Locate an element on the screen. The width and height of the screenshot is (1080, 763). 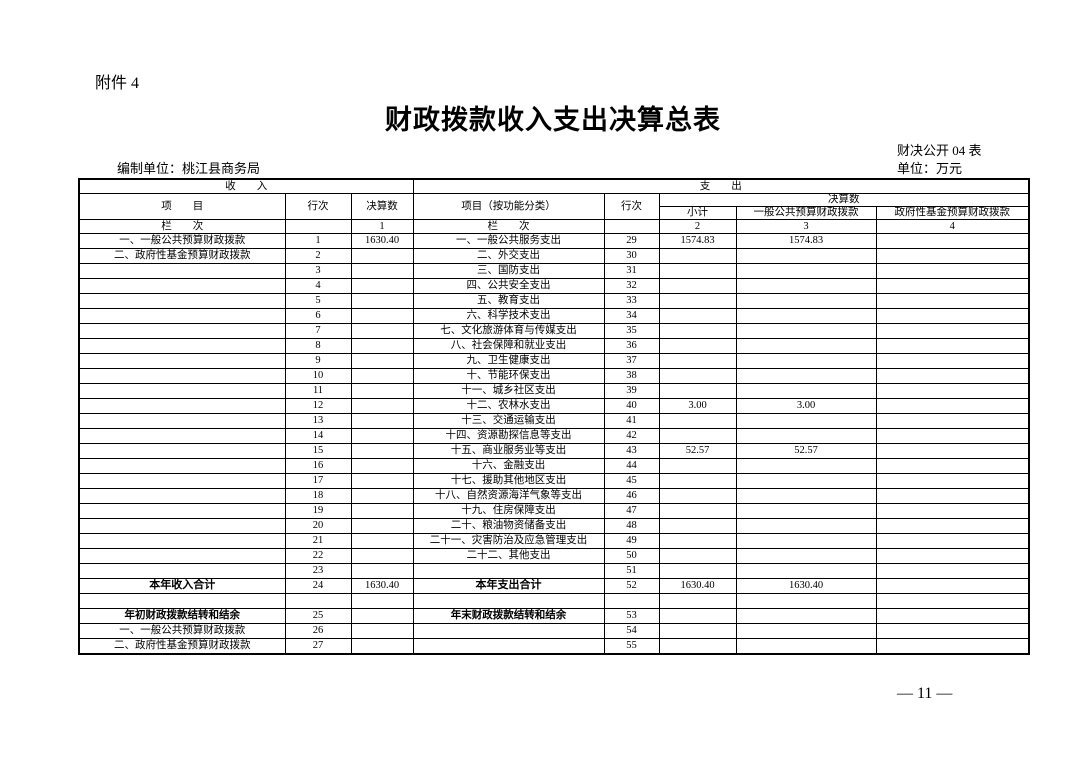
expense-rowno-cell: 43 is located at coordinates (631, 451).